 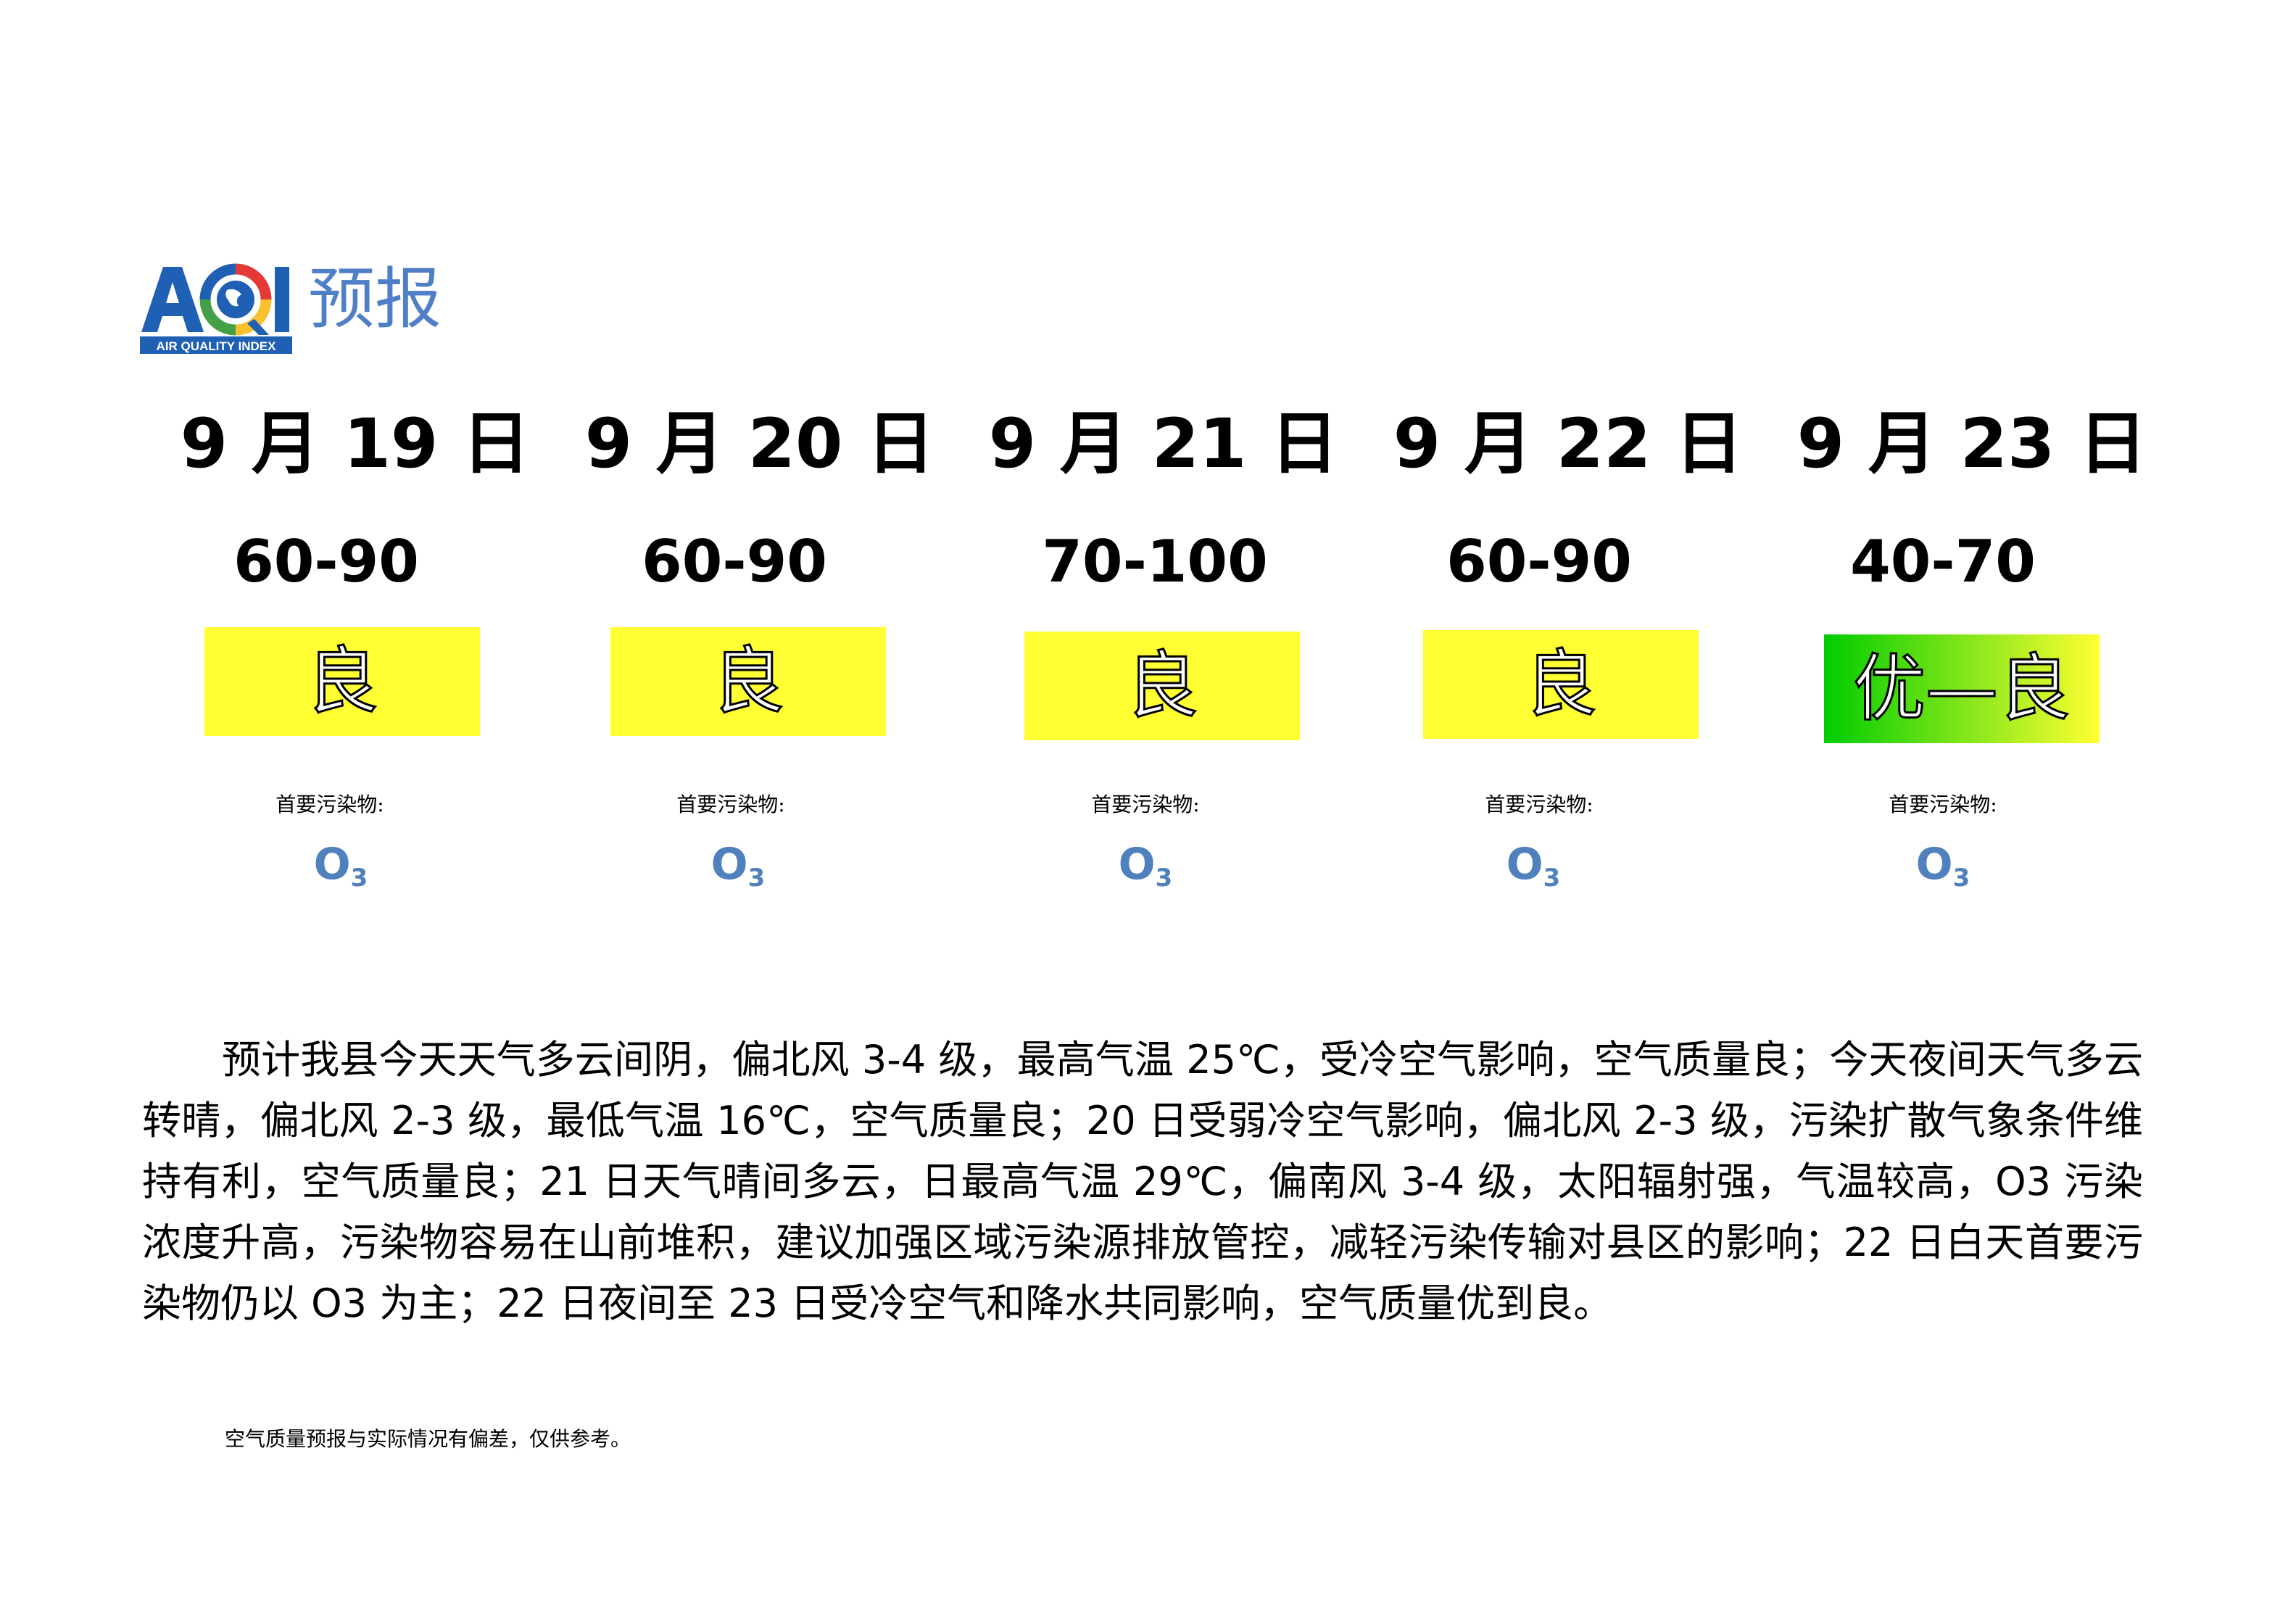 I want to click on level-badge: 优—良, so click(x=1962, y=688).